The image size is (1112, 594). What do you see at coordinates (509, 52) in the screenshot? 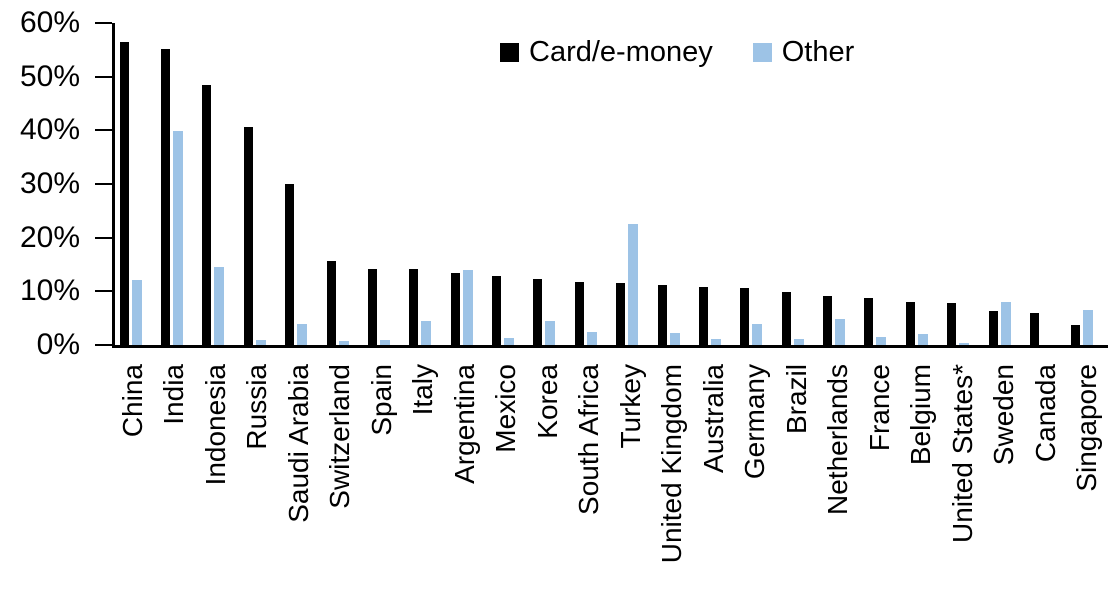
I see `legend-swatch-card-e-money` at bounding box center [509, 52].